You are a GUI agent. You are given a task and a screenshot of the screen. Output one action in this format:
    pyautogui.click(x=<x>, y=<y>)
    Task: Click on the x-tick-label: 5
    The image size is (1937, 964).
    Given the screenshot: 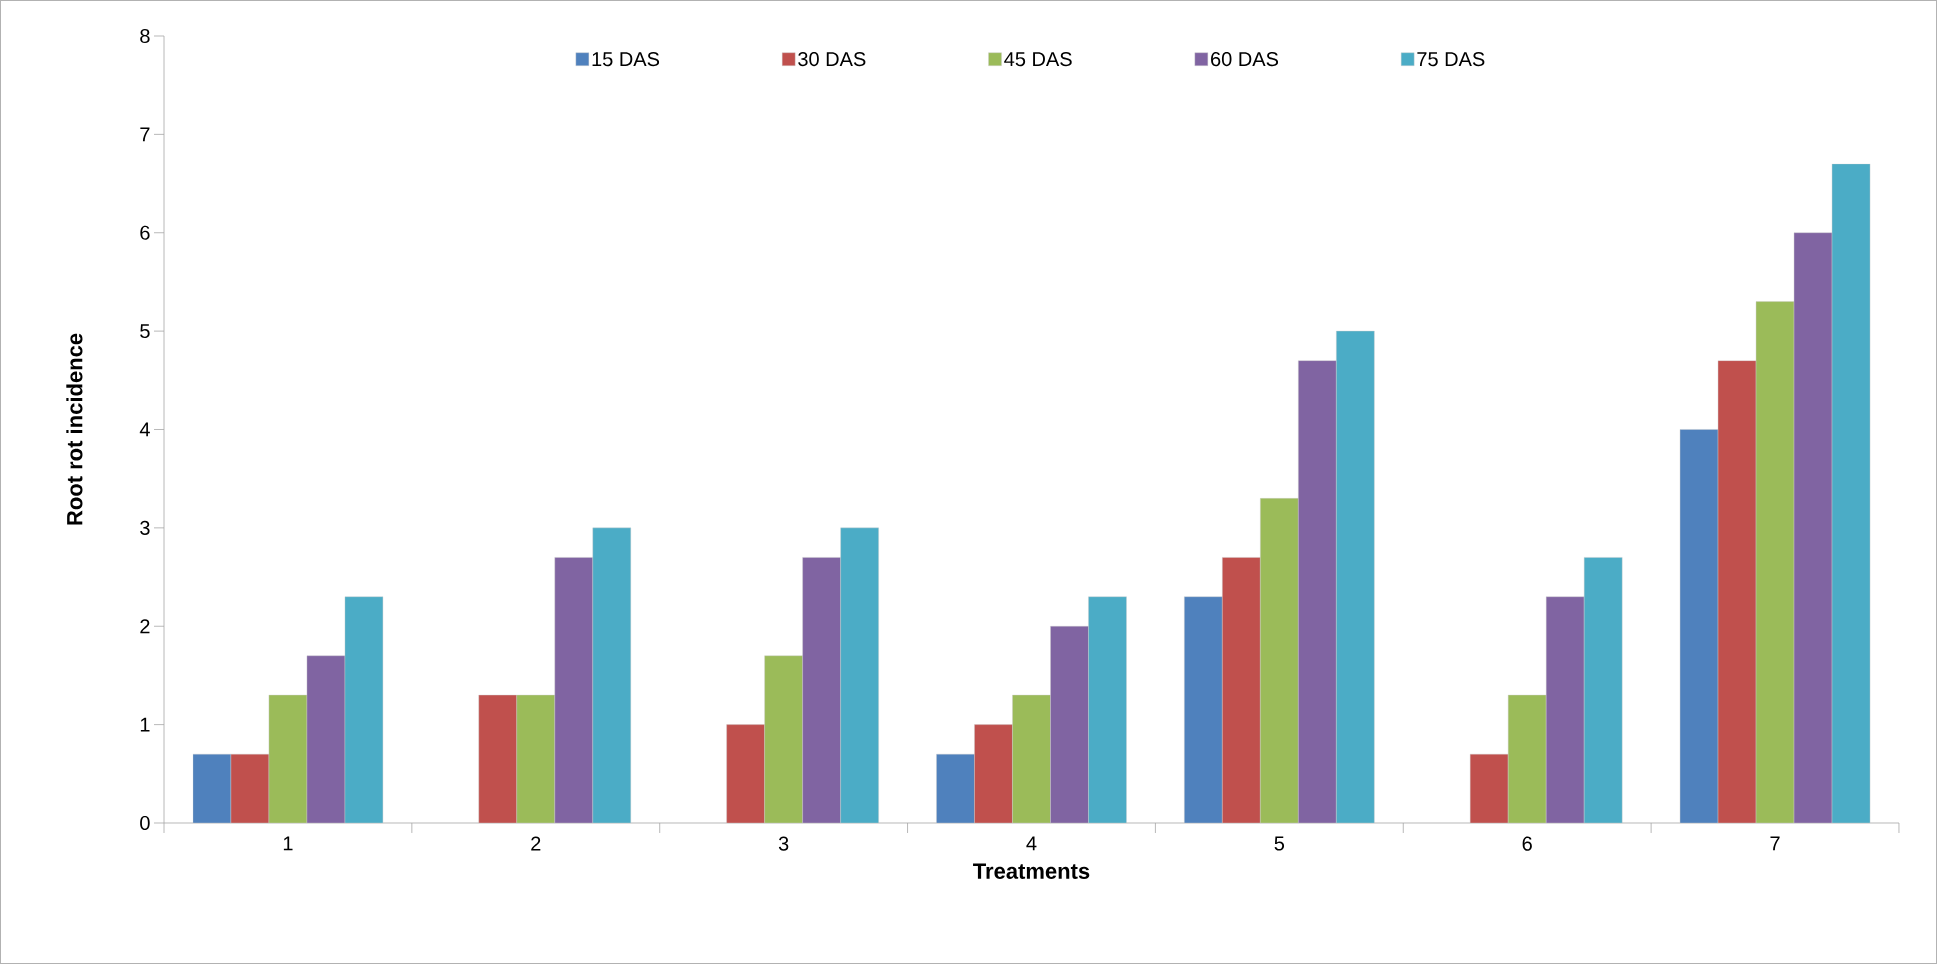 What is the action you would take?
    pyautogui.click(x=1279, y=843)
    